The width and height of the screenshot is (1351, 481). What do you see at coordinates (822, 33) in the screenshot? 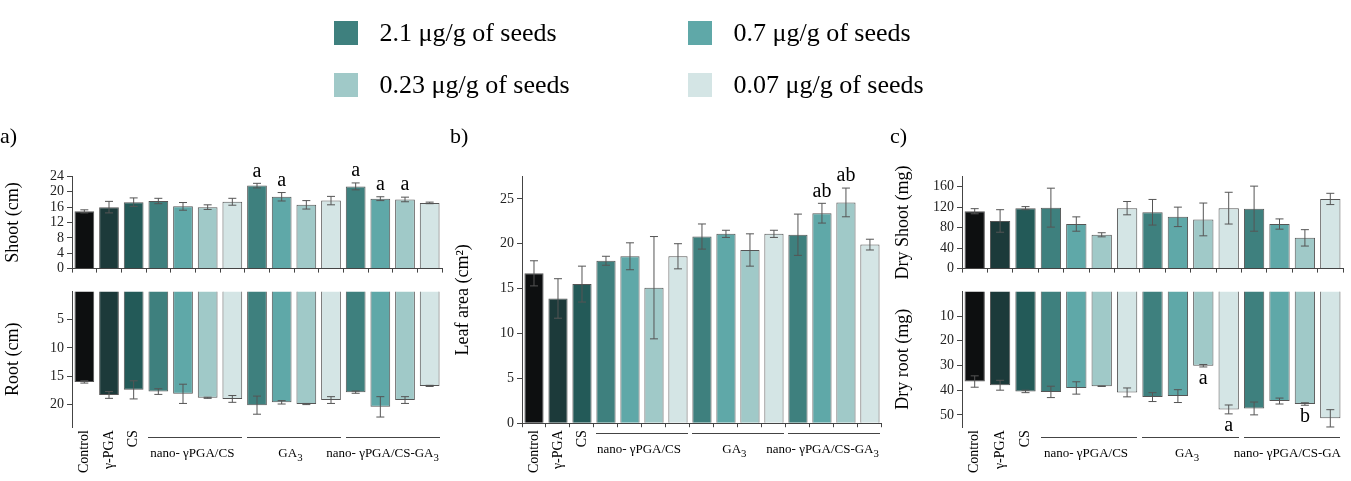
I see `legend-label: 0.7 μg/g of seeds` at bounding box center [822, 33].